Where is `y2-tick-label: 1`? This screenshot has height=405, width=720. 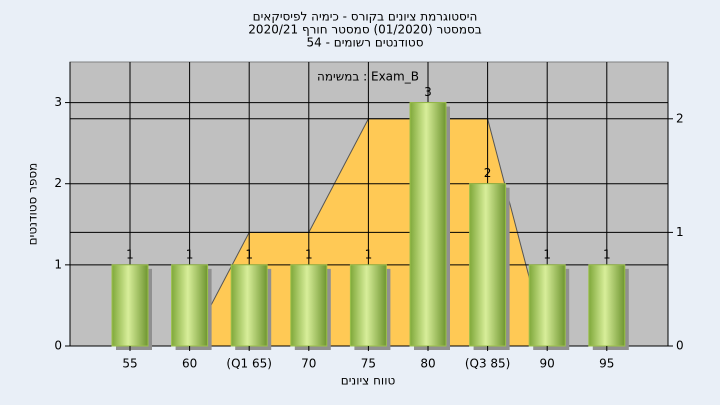 y2-tick-label: 1 is located at coordinates (680, 232).